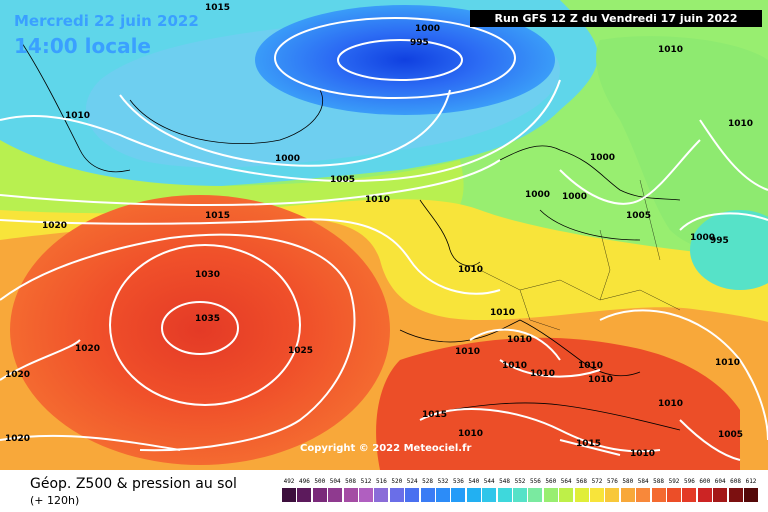  What do you see at coordinates (428, 481) in the screenshot?
I see `scale-label: 528` at bounding box center [428, 481].